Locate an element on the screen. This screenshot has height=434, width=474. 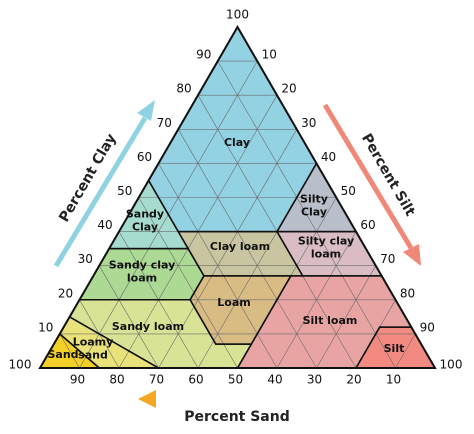
clay-tick-label: 90 is located at coordinates (203, 55).